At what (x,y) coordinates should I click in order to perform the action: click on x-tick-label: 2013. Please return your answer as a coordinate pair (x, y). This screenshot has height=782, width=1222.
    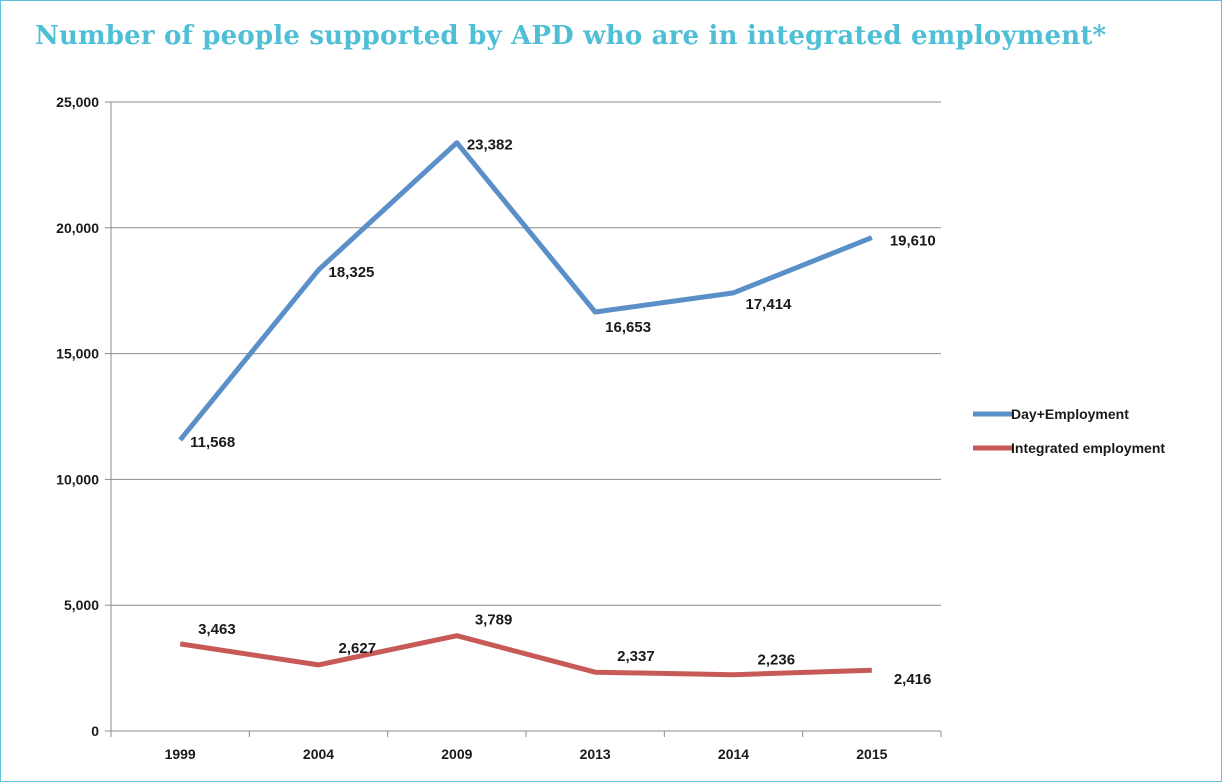
    Looking at the image, I should click on (595, 754).